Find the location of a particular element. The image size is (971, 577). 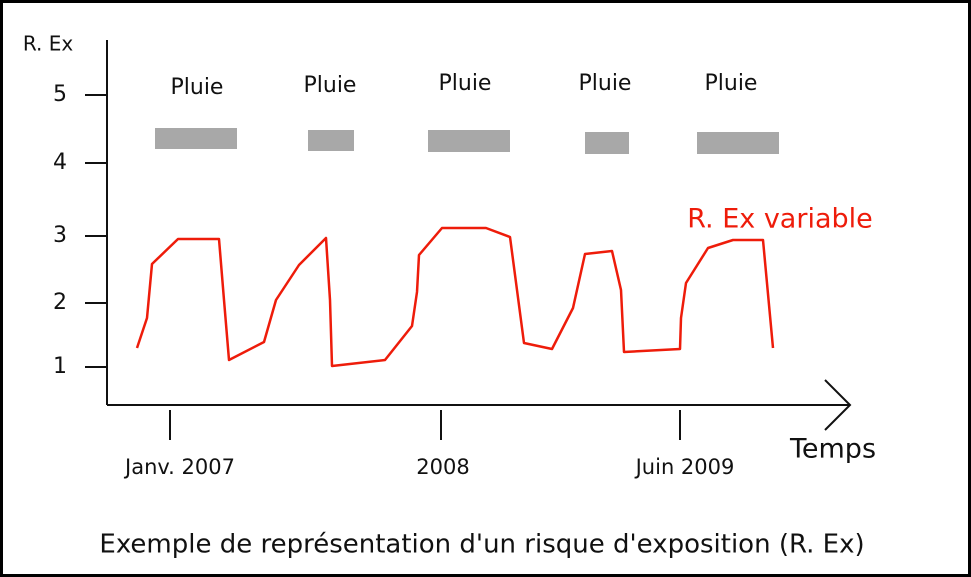

x-tick-label: Janv. 2007 is located at coordinates (179, 467).